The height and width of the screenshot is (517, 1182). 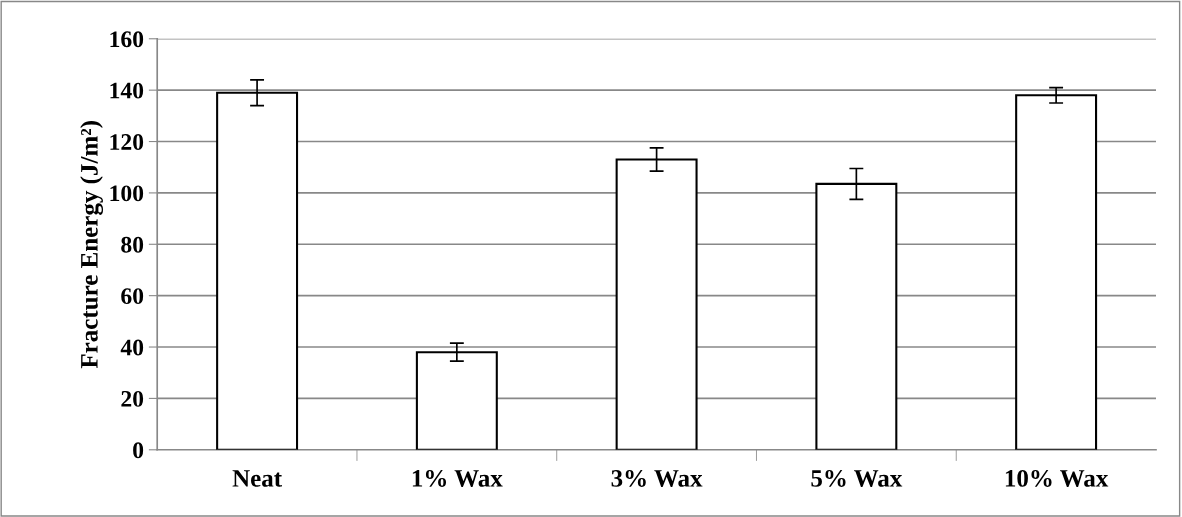 I want to click on y-tick-label: 60, so click(x=132, y=296).